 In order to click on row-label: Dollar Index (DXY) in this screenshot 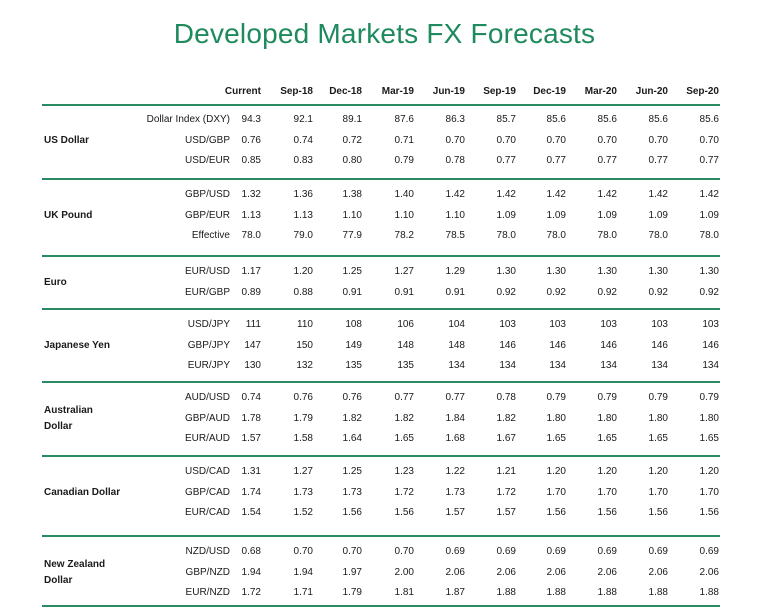, I will do `click(188, 119)`.